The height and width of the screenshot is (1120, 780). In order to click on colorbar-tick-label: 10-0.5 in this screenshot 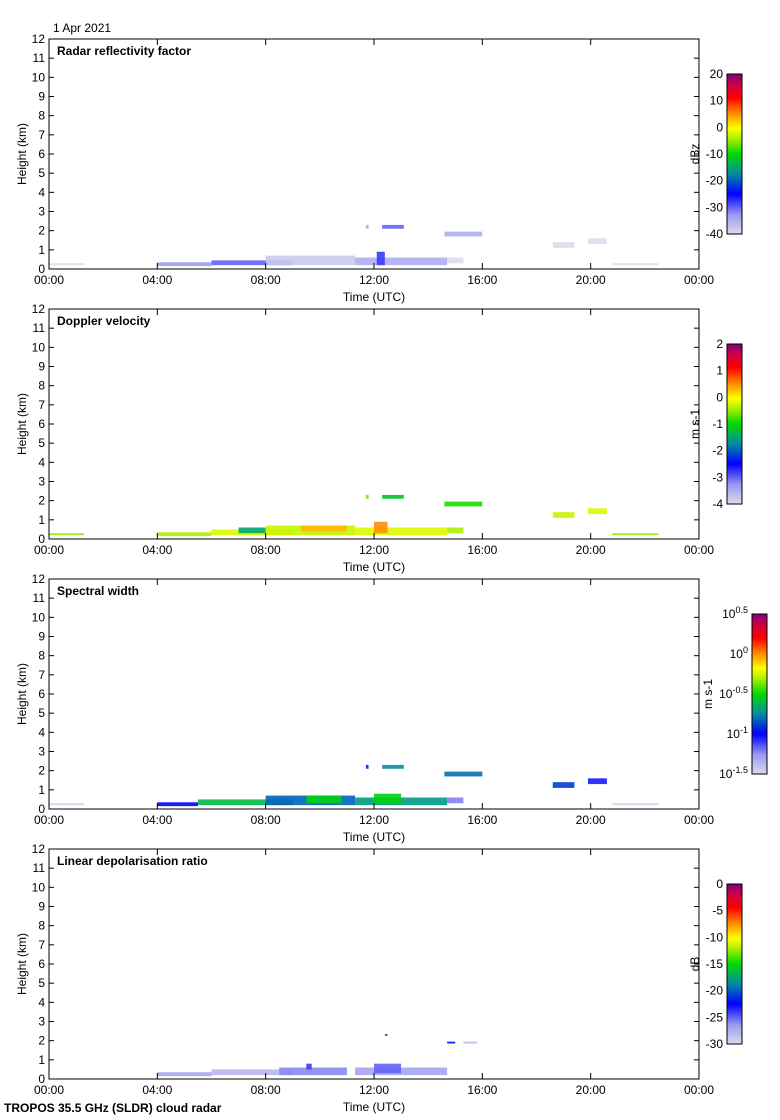, I will do `click(733, 693)`.